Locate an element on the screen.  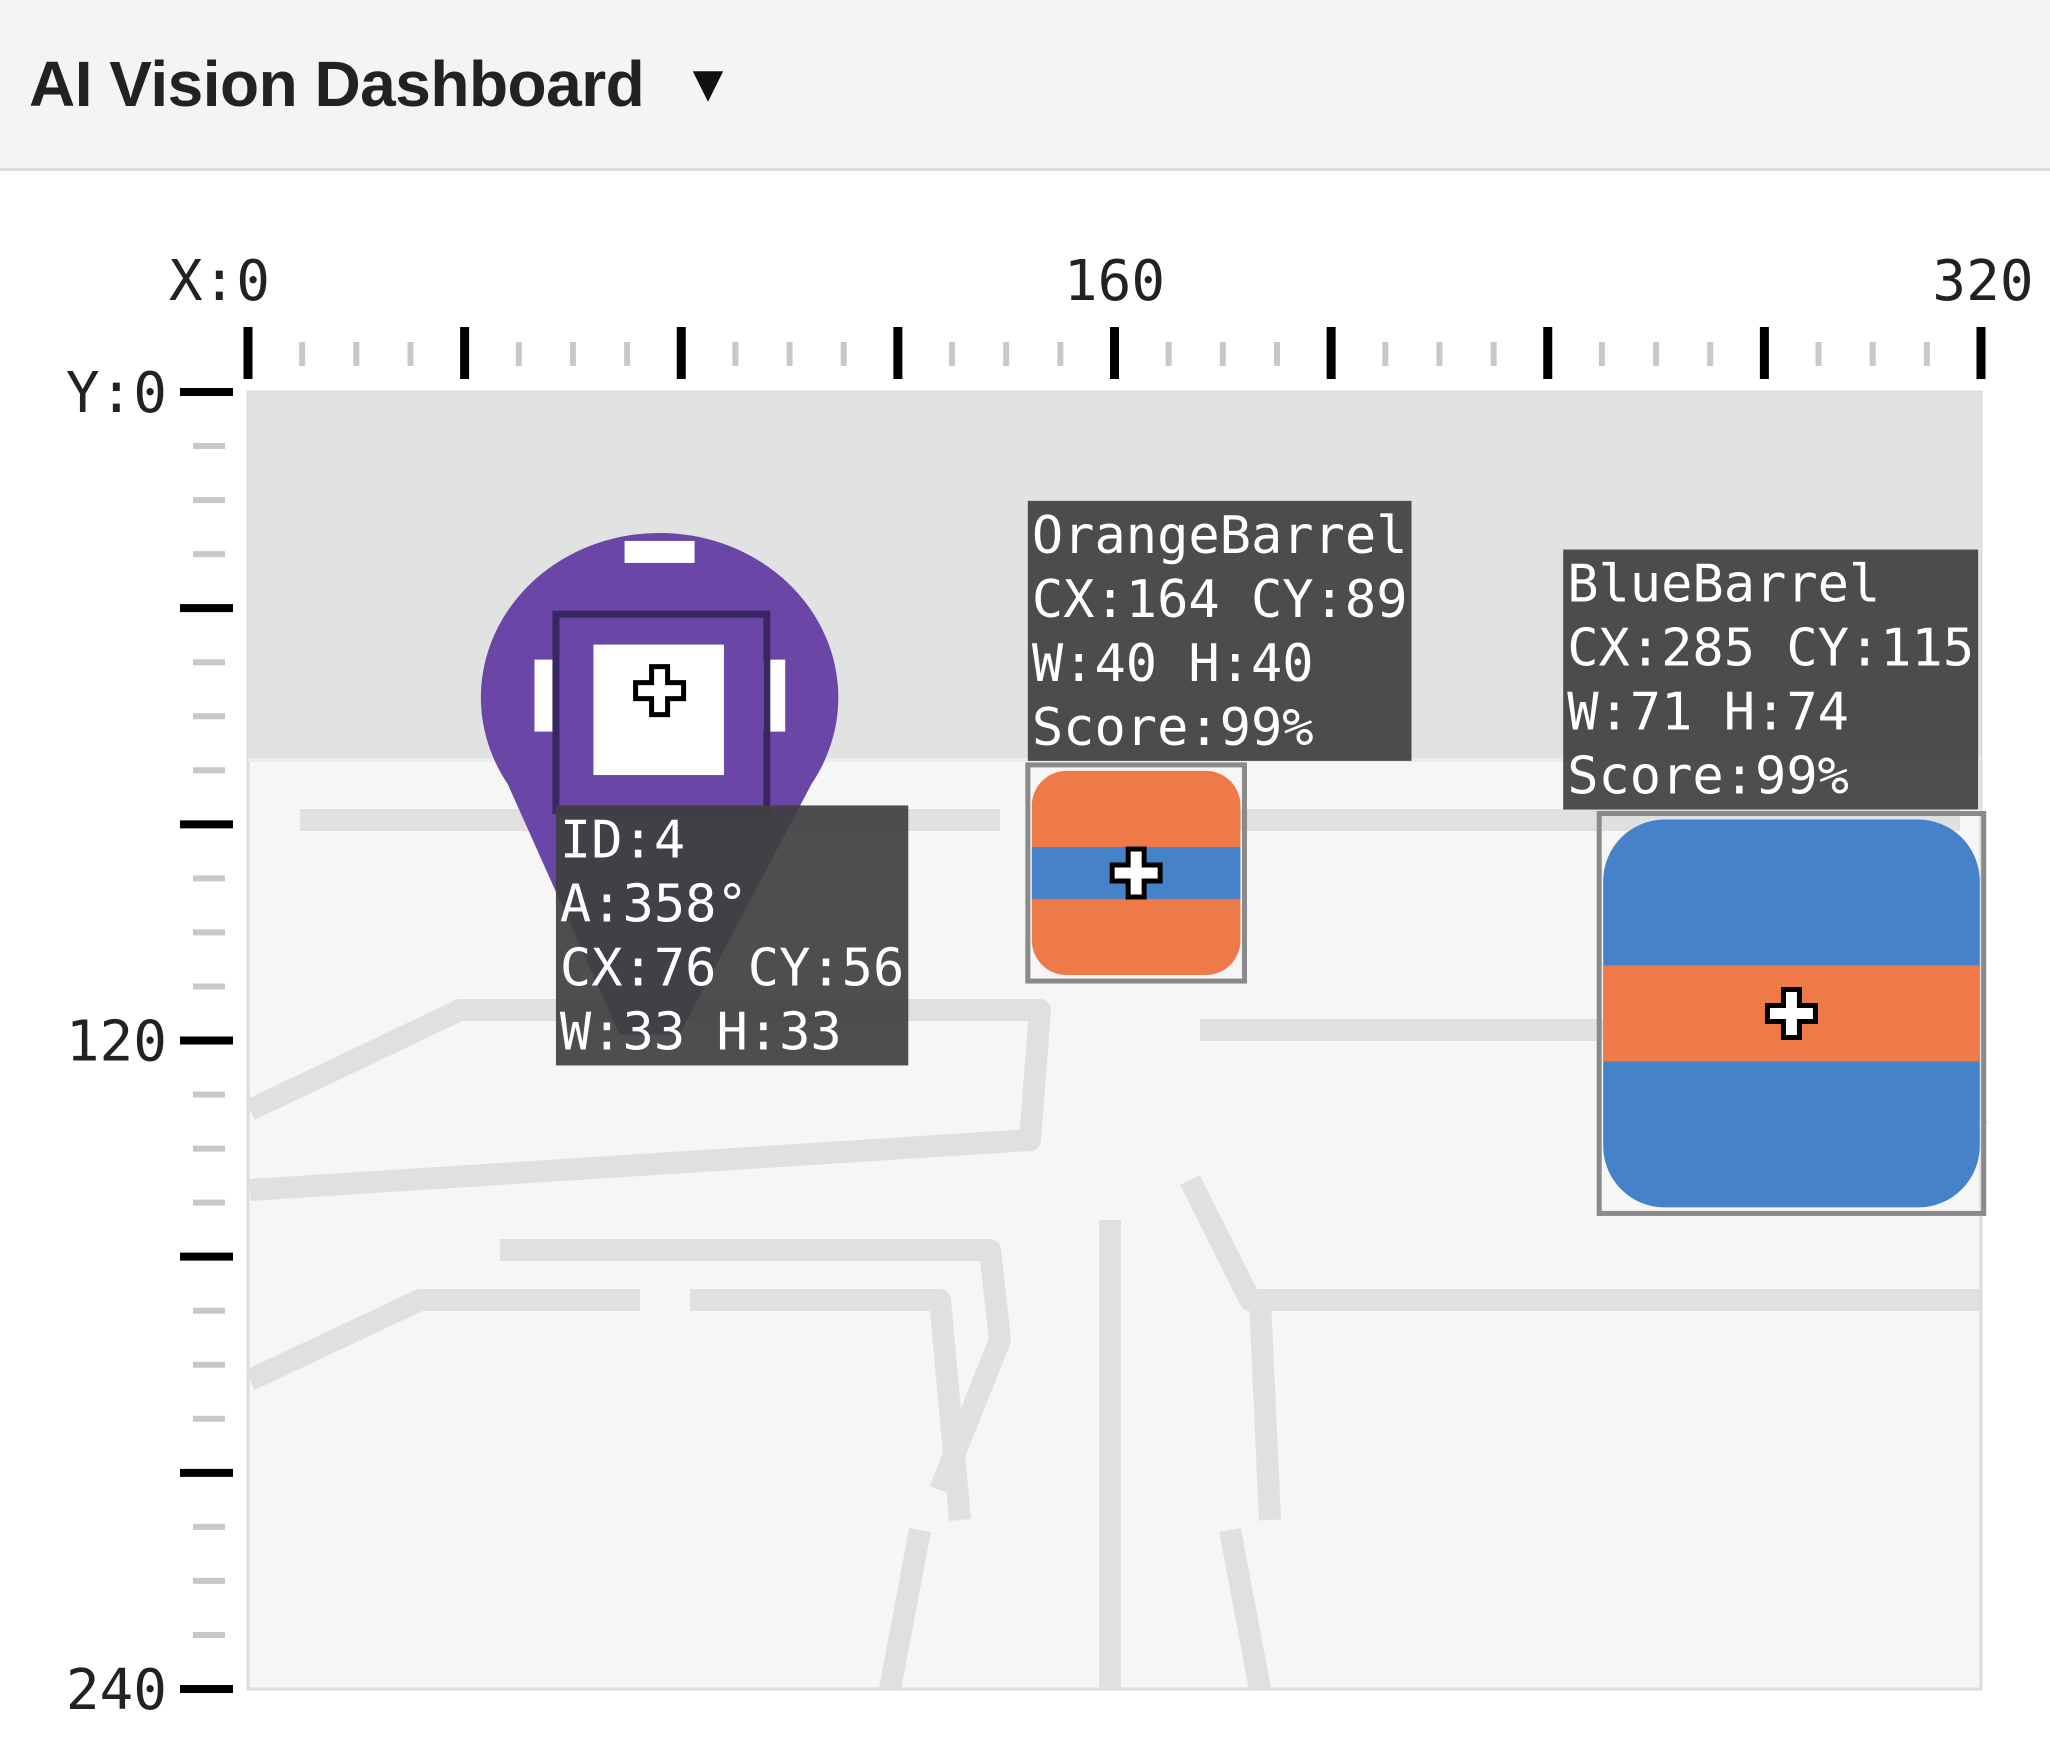
x-axis-label: 160 is located at coordinates (1114, 281).